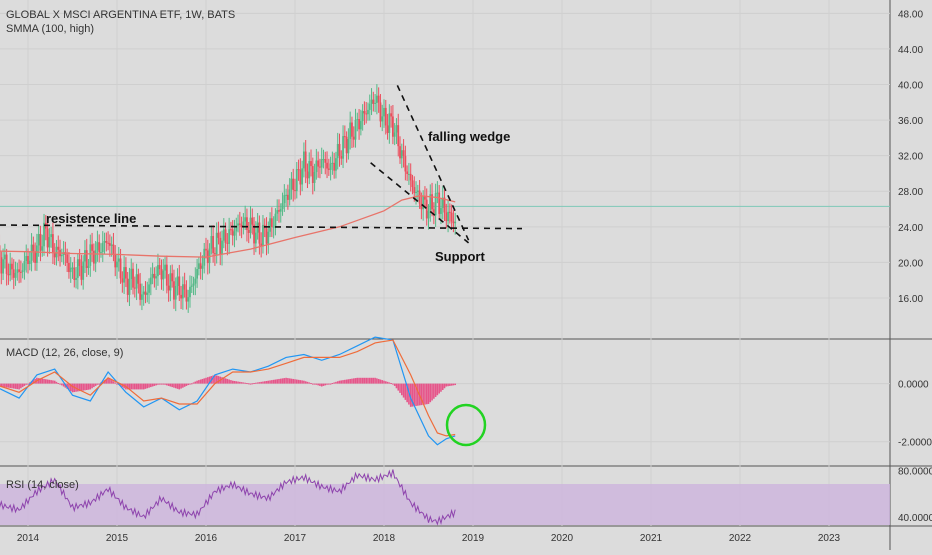 The width and height of the screenshot is (932, 555). Describe the element at coordinates (910, 121) in the screenshot. I see `price-tick-36.00: 36.00` at that location.